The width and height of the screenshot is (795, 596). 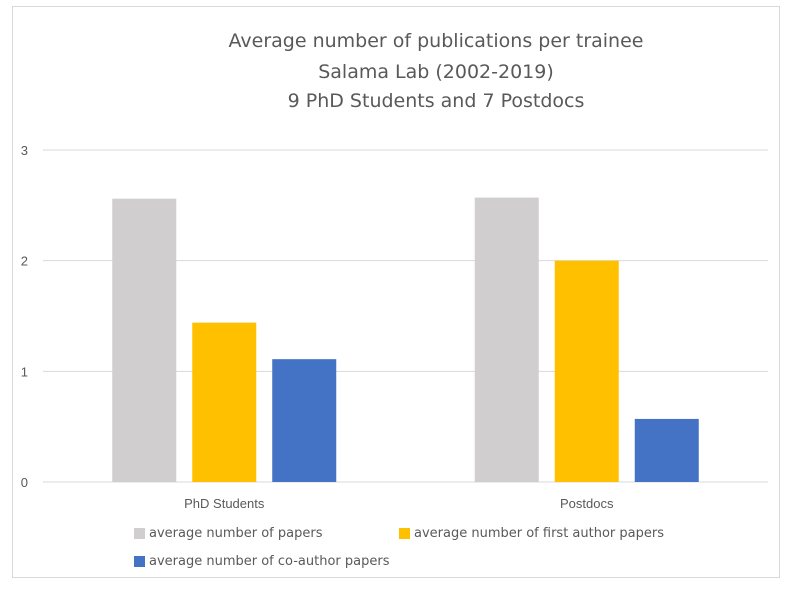 What do you see at coordinates (269, 561) in the screenshot?
I see `legend-label-co-author: average number of co-author papers` at bounding box center [269, 561].